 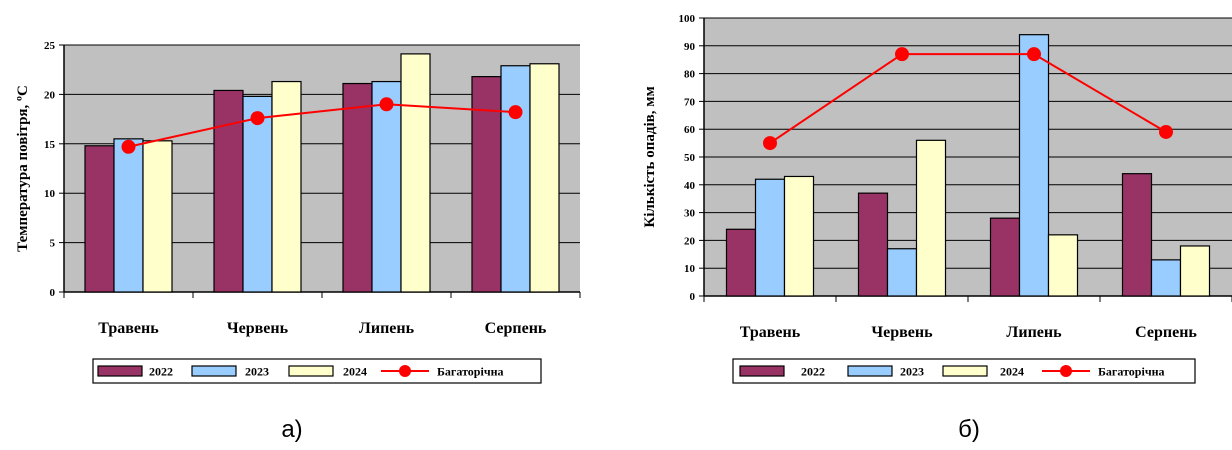 I want to click on y-tick-label: 50, so click(x=690, y=158).